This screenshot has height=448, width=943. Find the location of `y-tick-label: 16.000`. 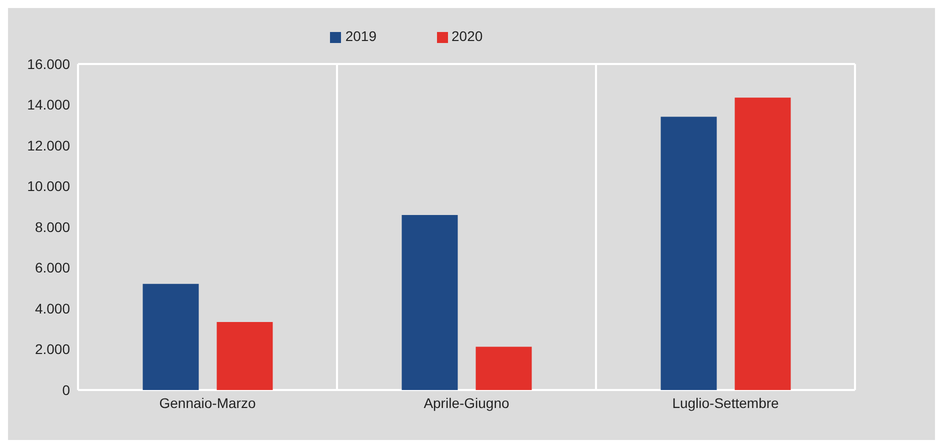

y-tick-label: 16.000 is located at coordinates (48, 64).